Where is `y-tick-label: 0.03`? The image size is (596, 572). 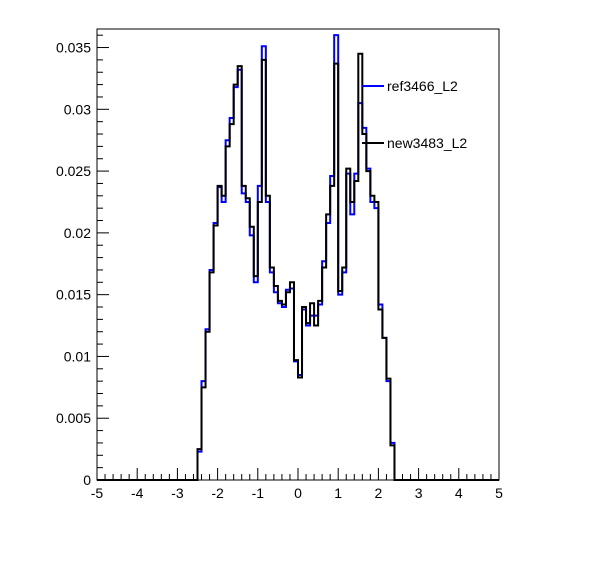
y-tick-label: 0.03 is located at coordinates (77, 109).